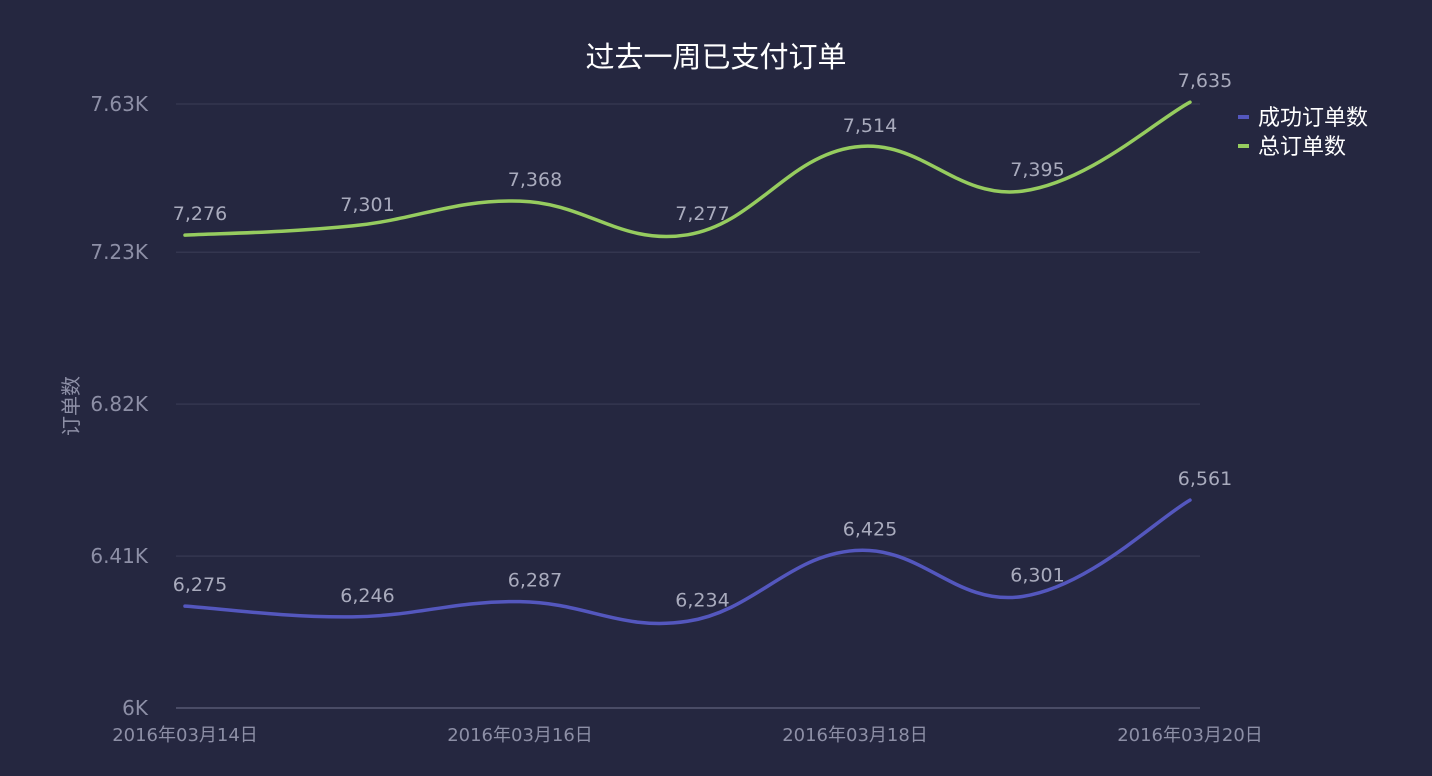  I want to click on data-label: 6,234, so click(702, 600).